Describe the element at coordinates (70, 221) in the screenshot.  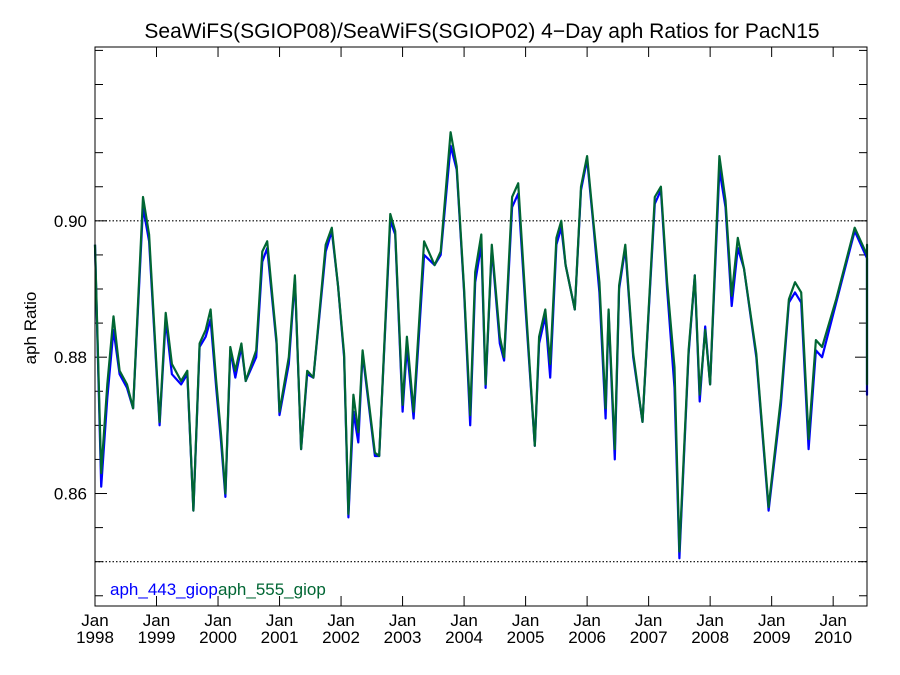
I see `y-tick-label: 0.90` at that location.